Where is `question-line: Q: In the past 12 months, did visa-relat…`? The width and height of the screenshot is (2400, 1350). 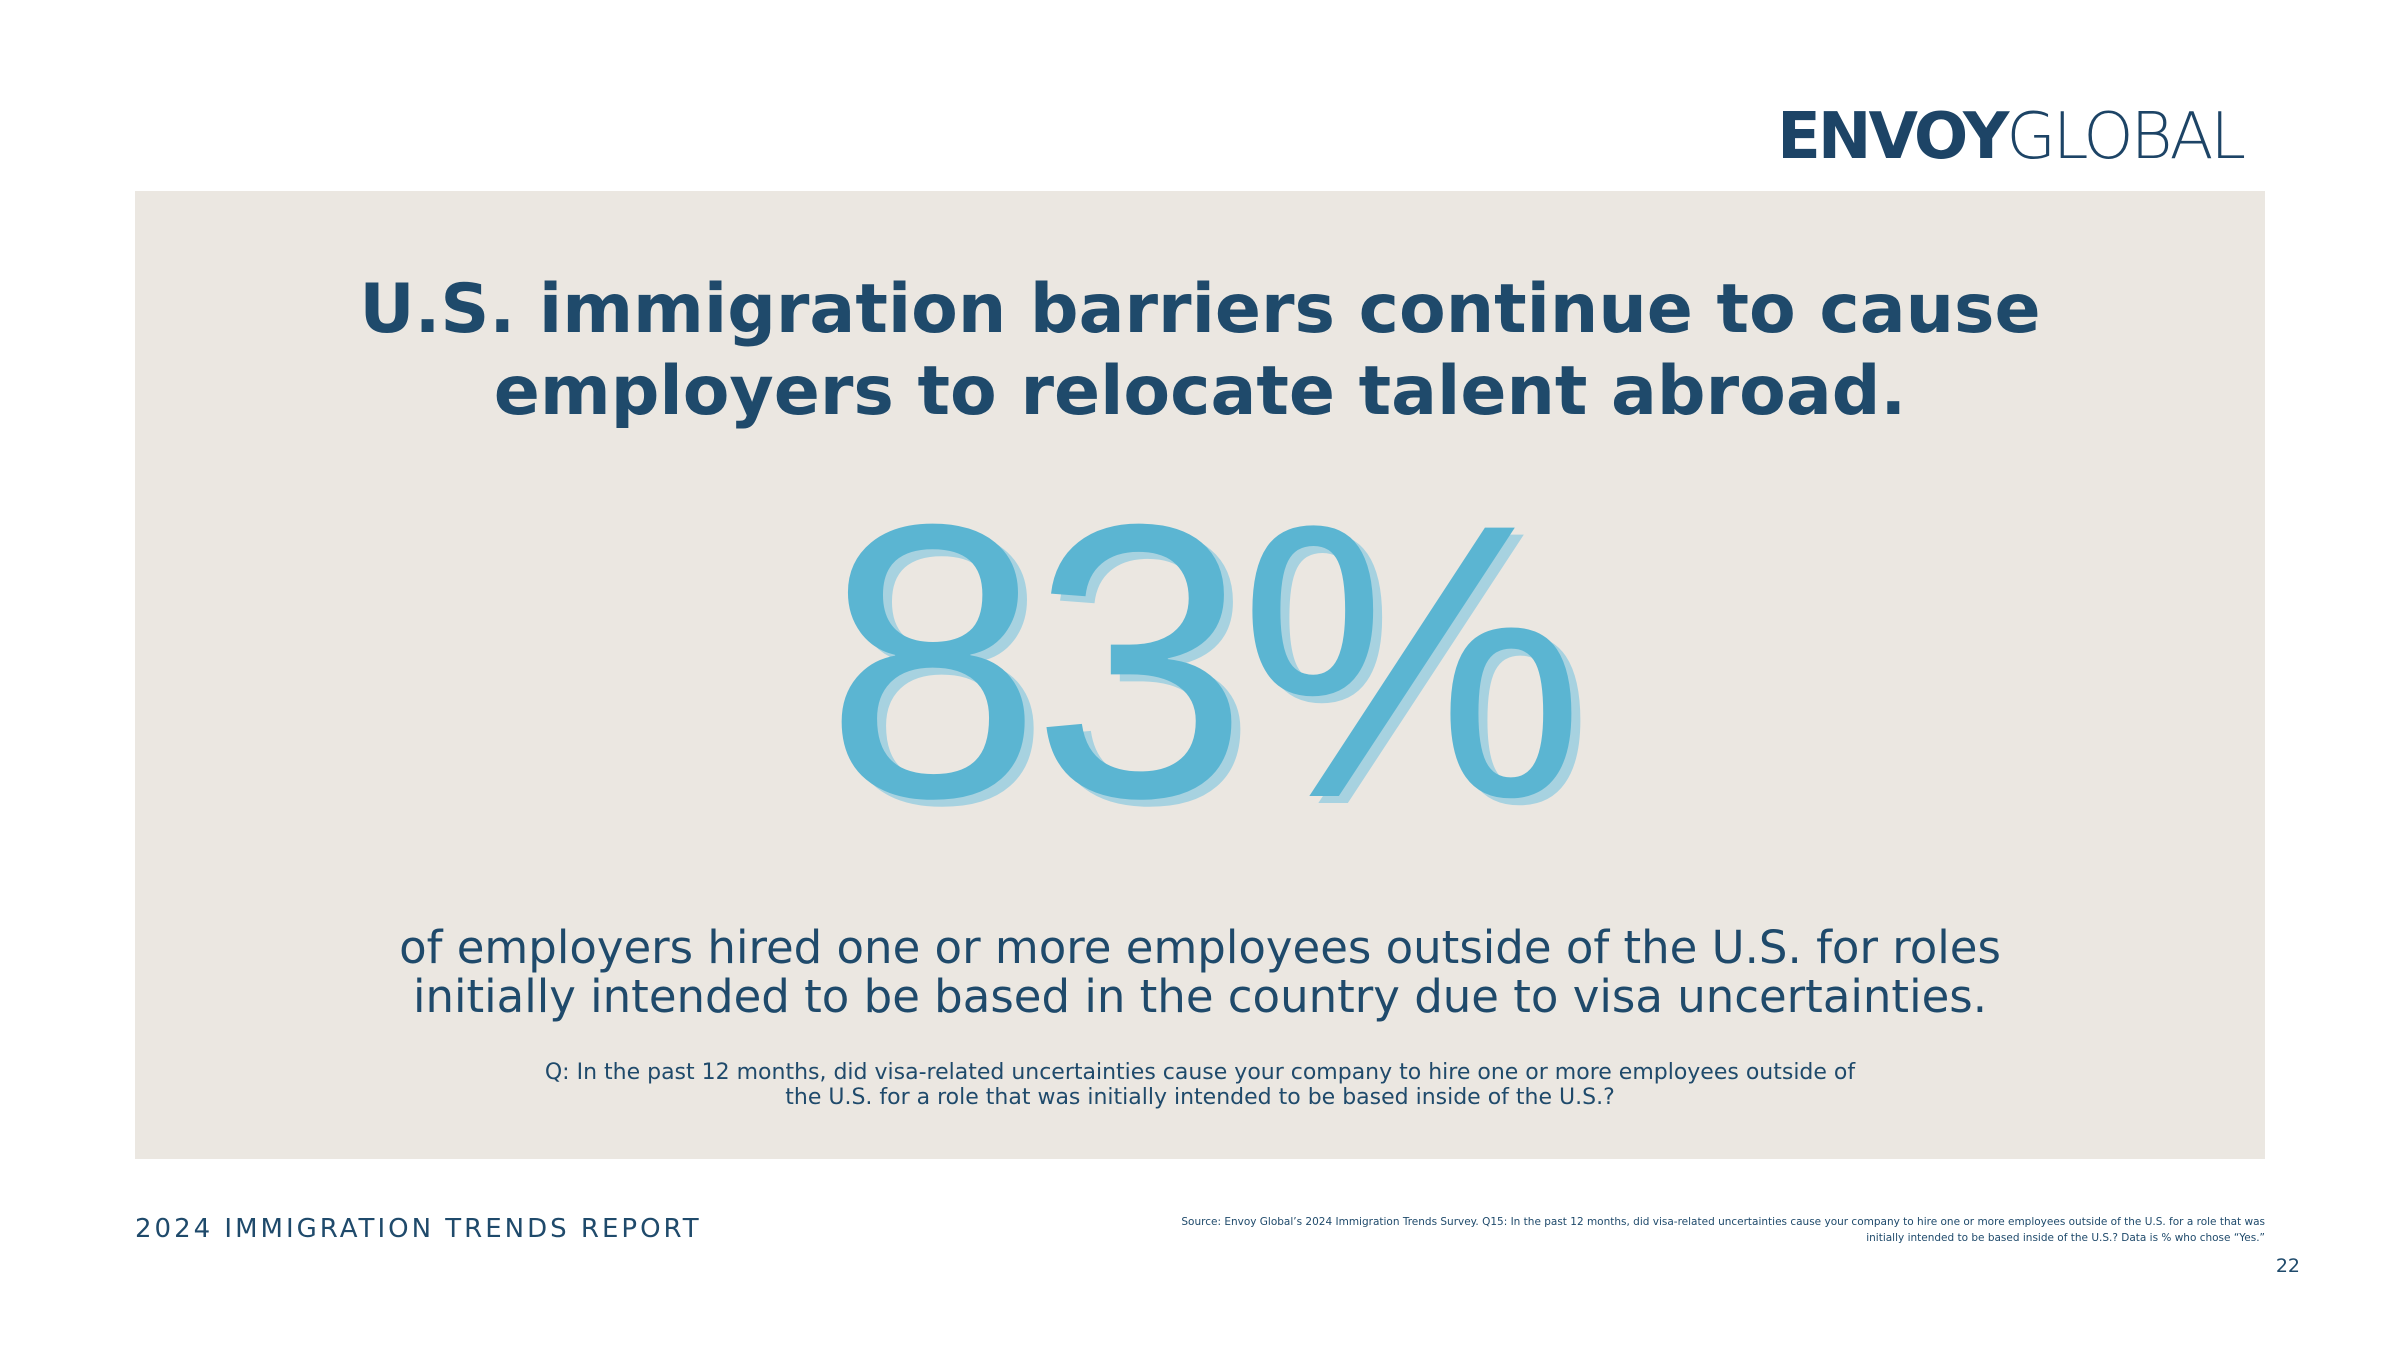
question-line: Q: In the past 12 months, did visa-relat… is located at coordinates (1200, 1072).